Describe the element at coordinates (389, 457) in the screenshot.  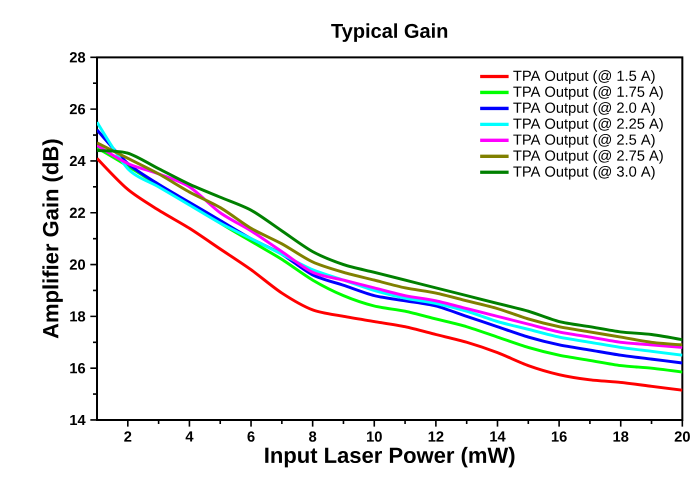
I see `x-axis-title: Input Laser Power (mW)` at that location.